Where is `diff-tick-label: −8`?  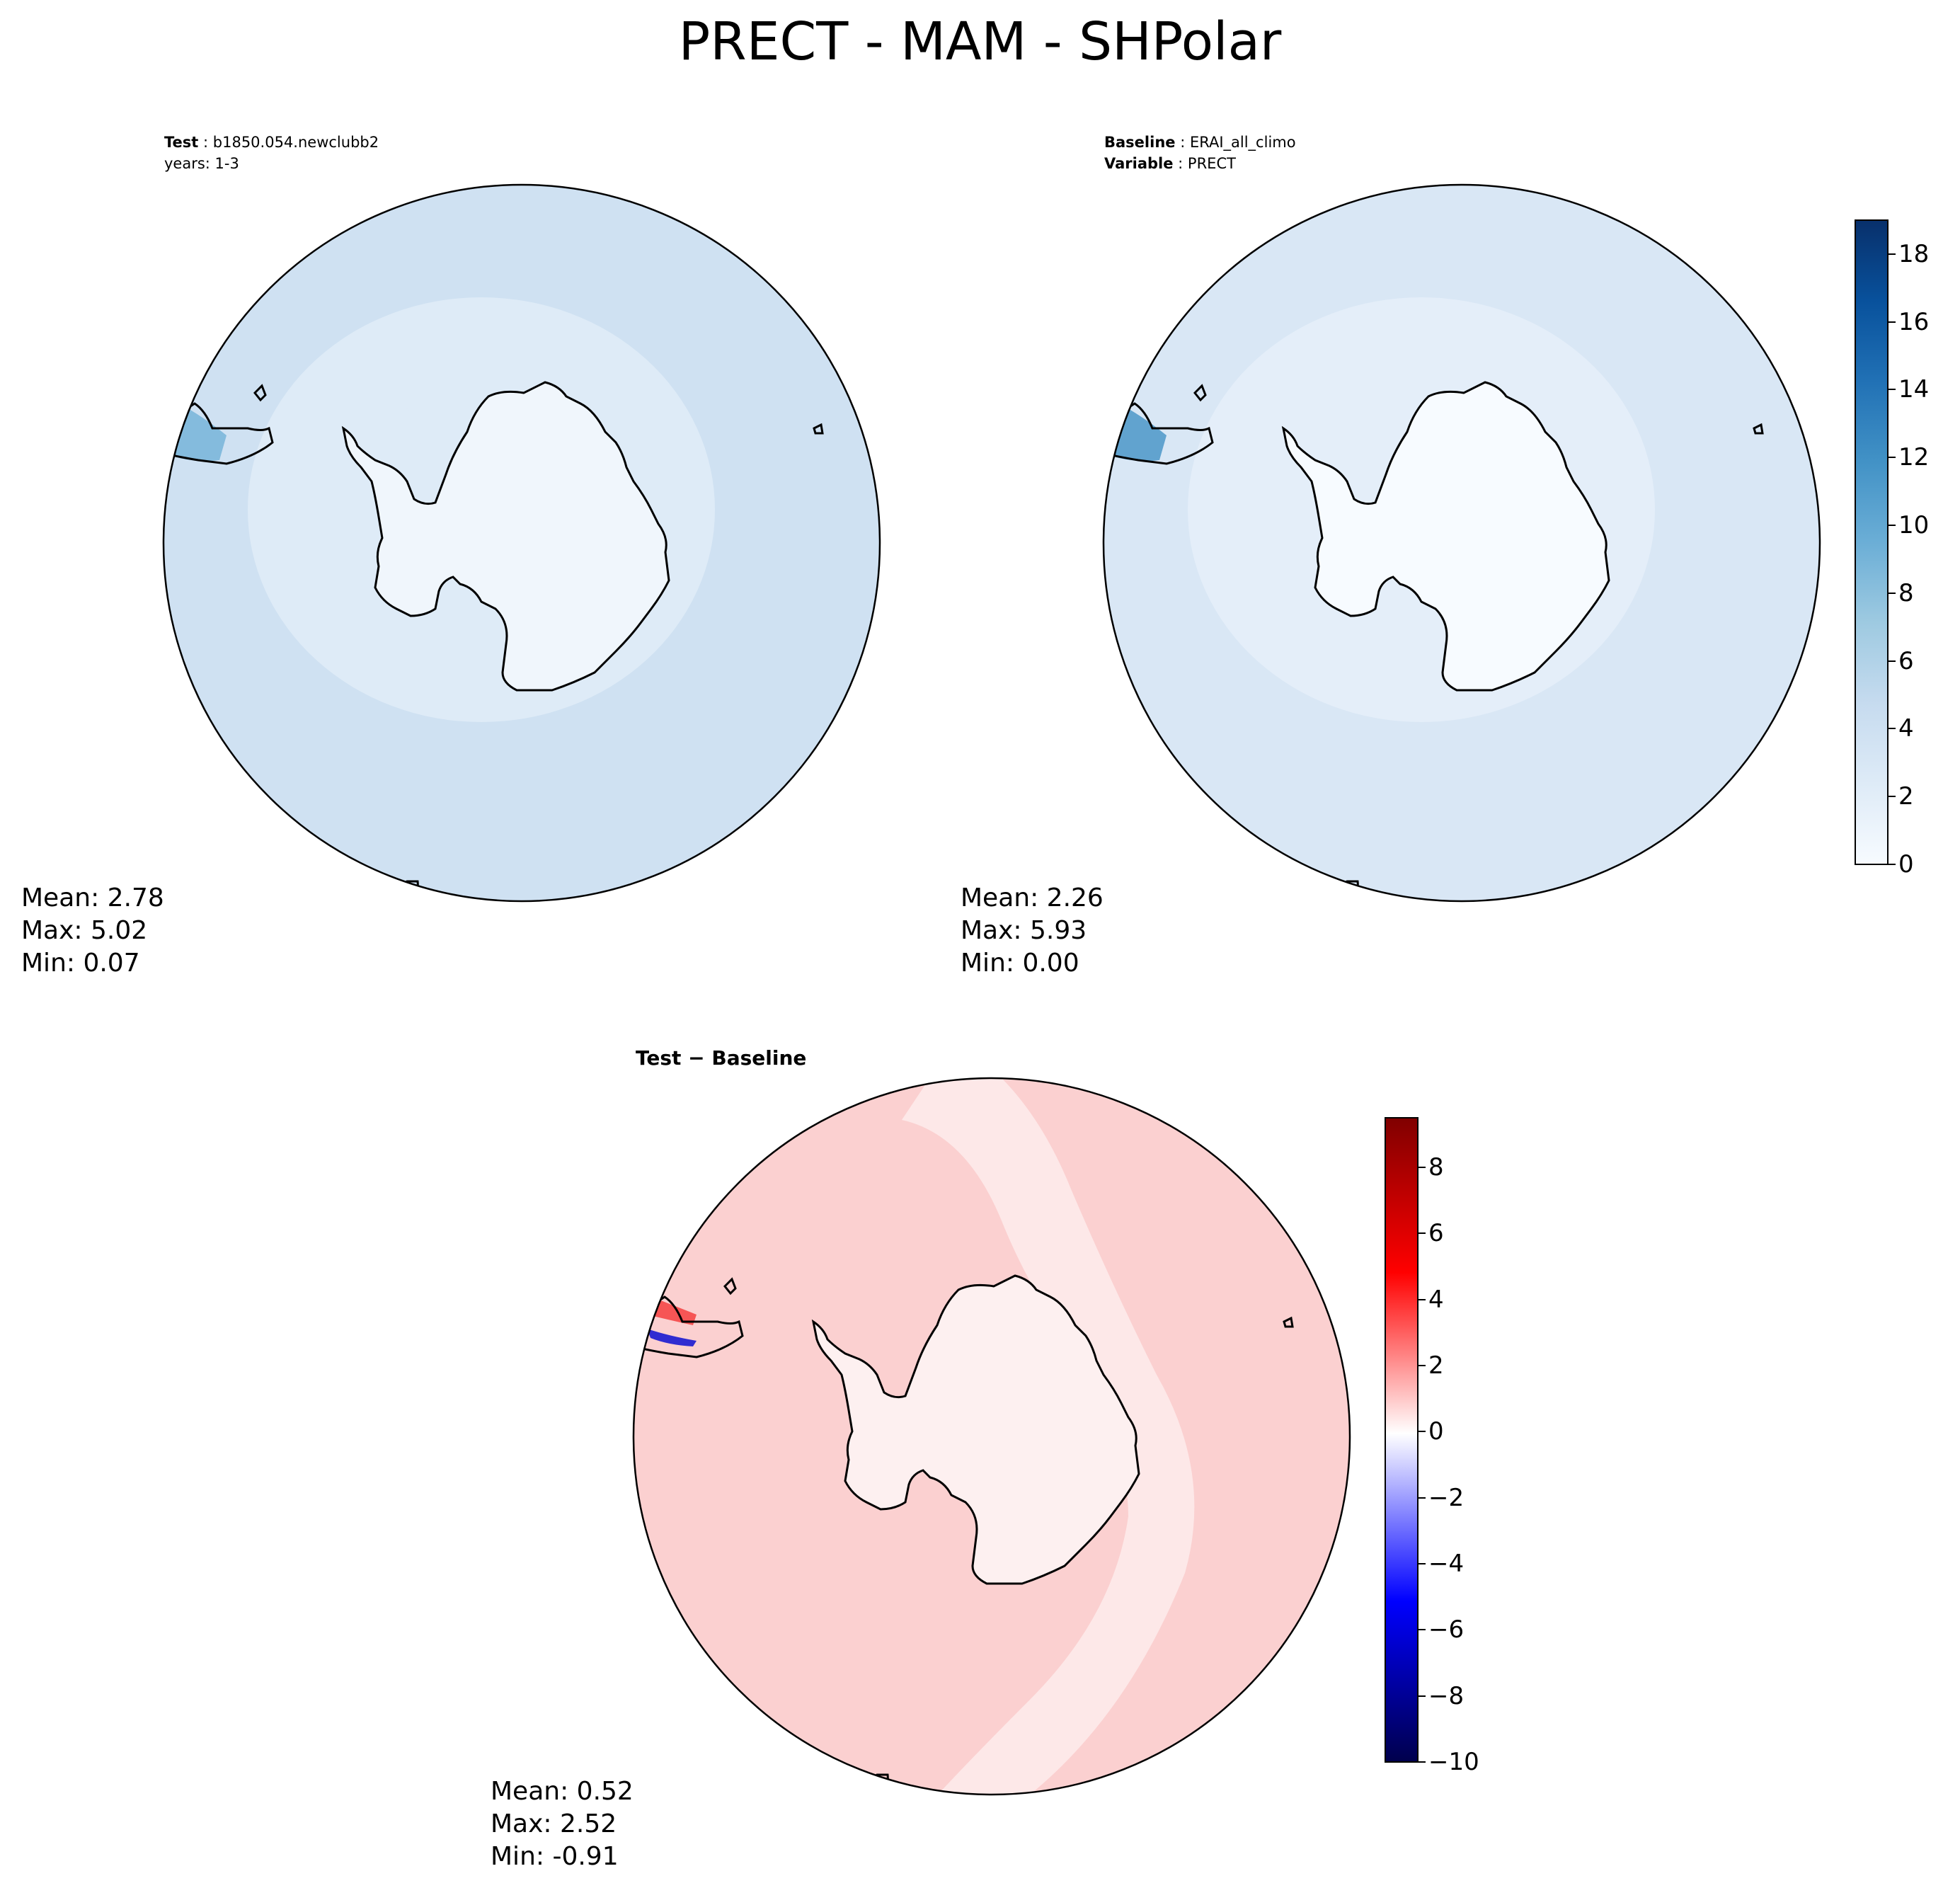
diff-tick-label: −8 is located at coordinates (1446, 1696).